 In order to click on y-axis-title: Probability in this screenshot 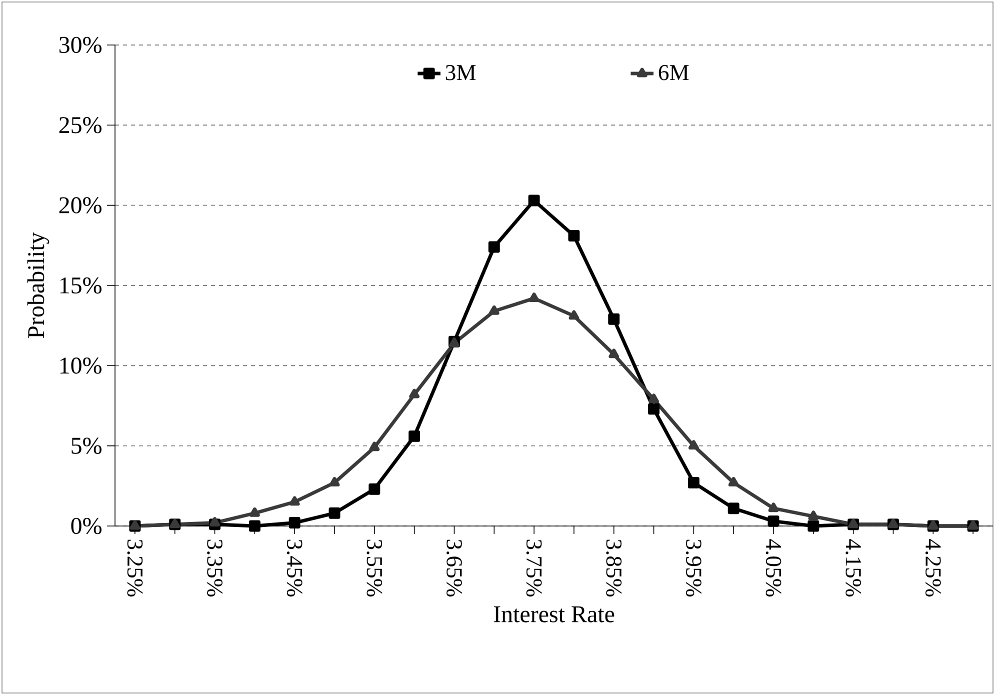, I will do `click(38, 285)`.